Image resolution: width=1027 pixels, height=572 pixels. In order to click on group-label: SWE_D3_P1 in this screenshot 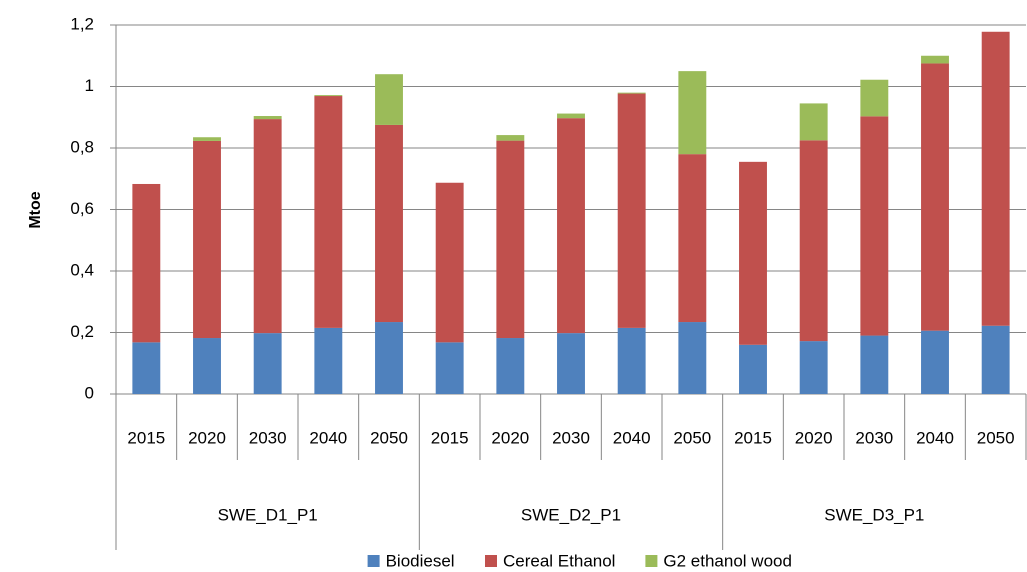, I will do `click(874, 514)`.